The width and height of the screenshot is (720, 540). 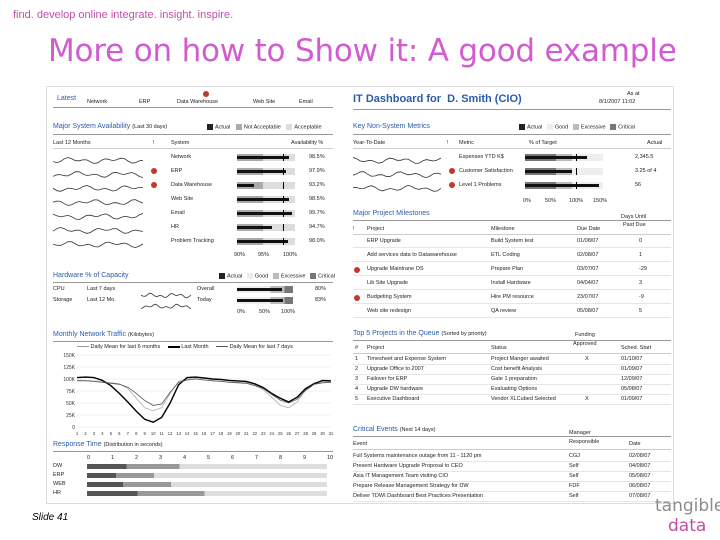 What do you see at coordinates (145, 433) in the screenshot?
I see `x-tick-label: 9` at bounding box center [145, 433].